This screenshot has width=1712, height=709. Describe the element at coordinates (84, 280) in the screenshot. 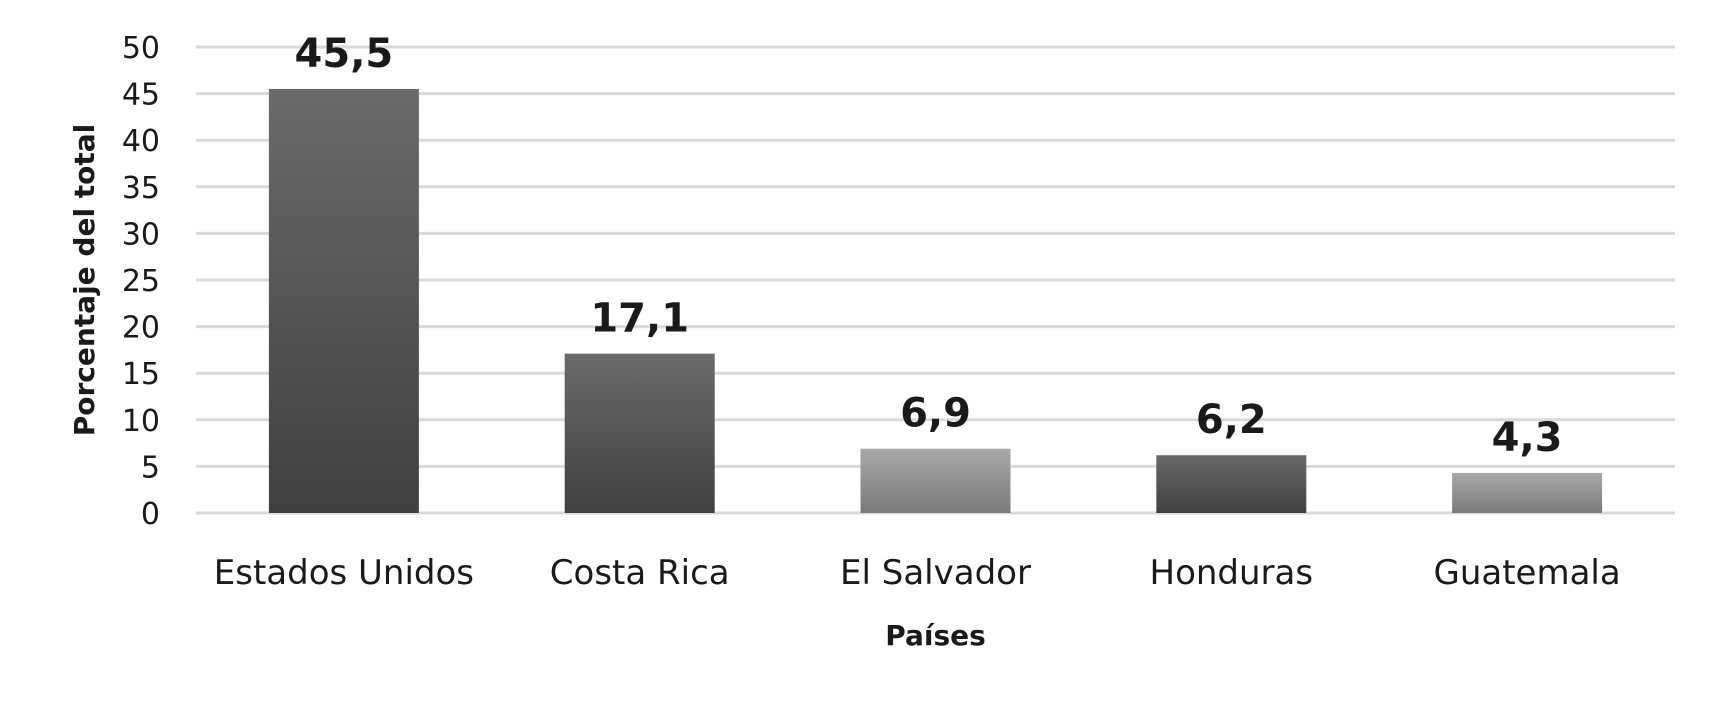

I see `y-axis-title: Porcentaje del total` at that location.